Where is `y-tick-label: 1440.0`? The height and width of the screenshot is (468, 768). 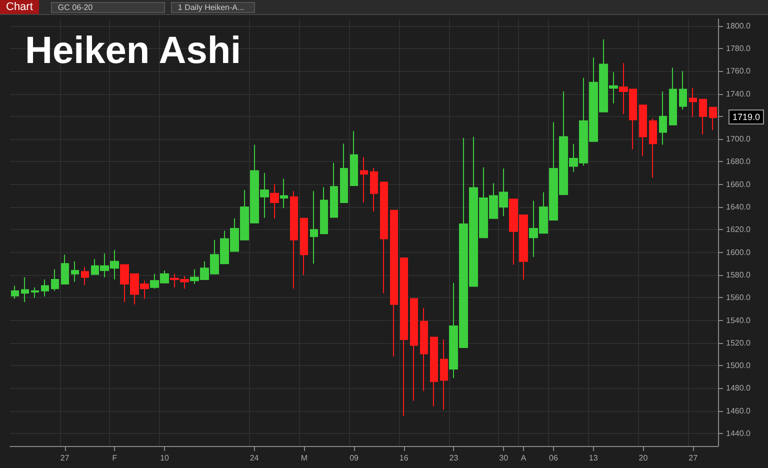
y-tick-label: 1440.0 is located at coordinates (739, 433).